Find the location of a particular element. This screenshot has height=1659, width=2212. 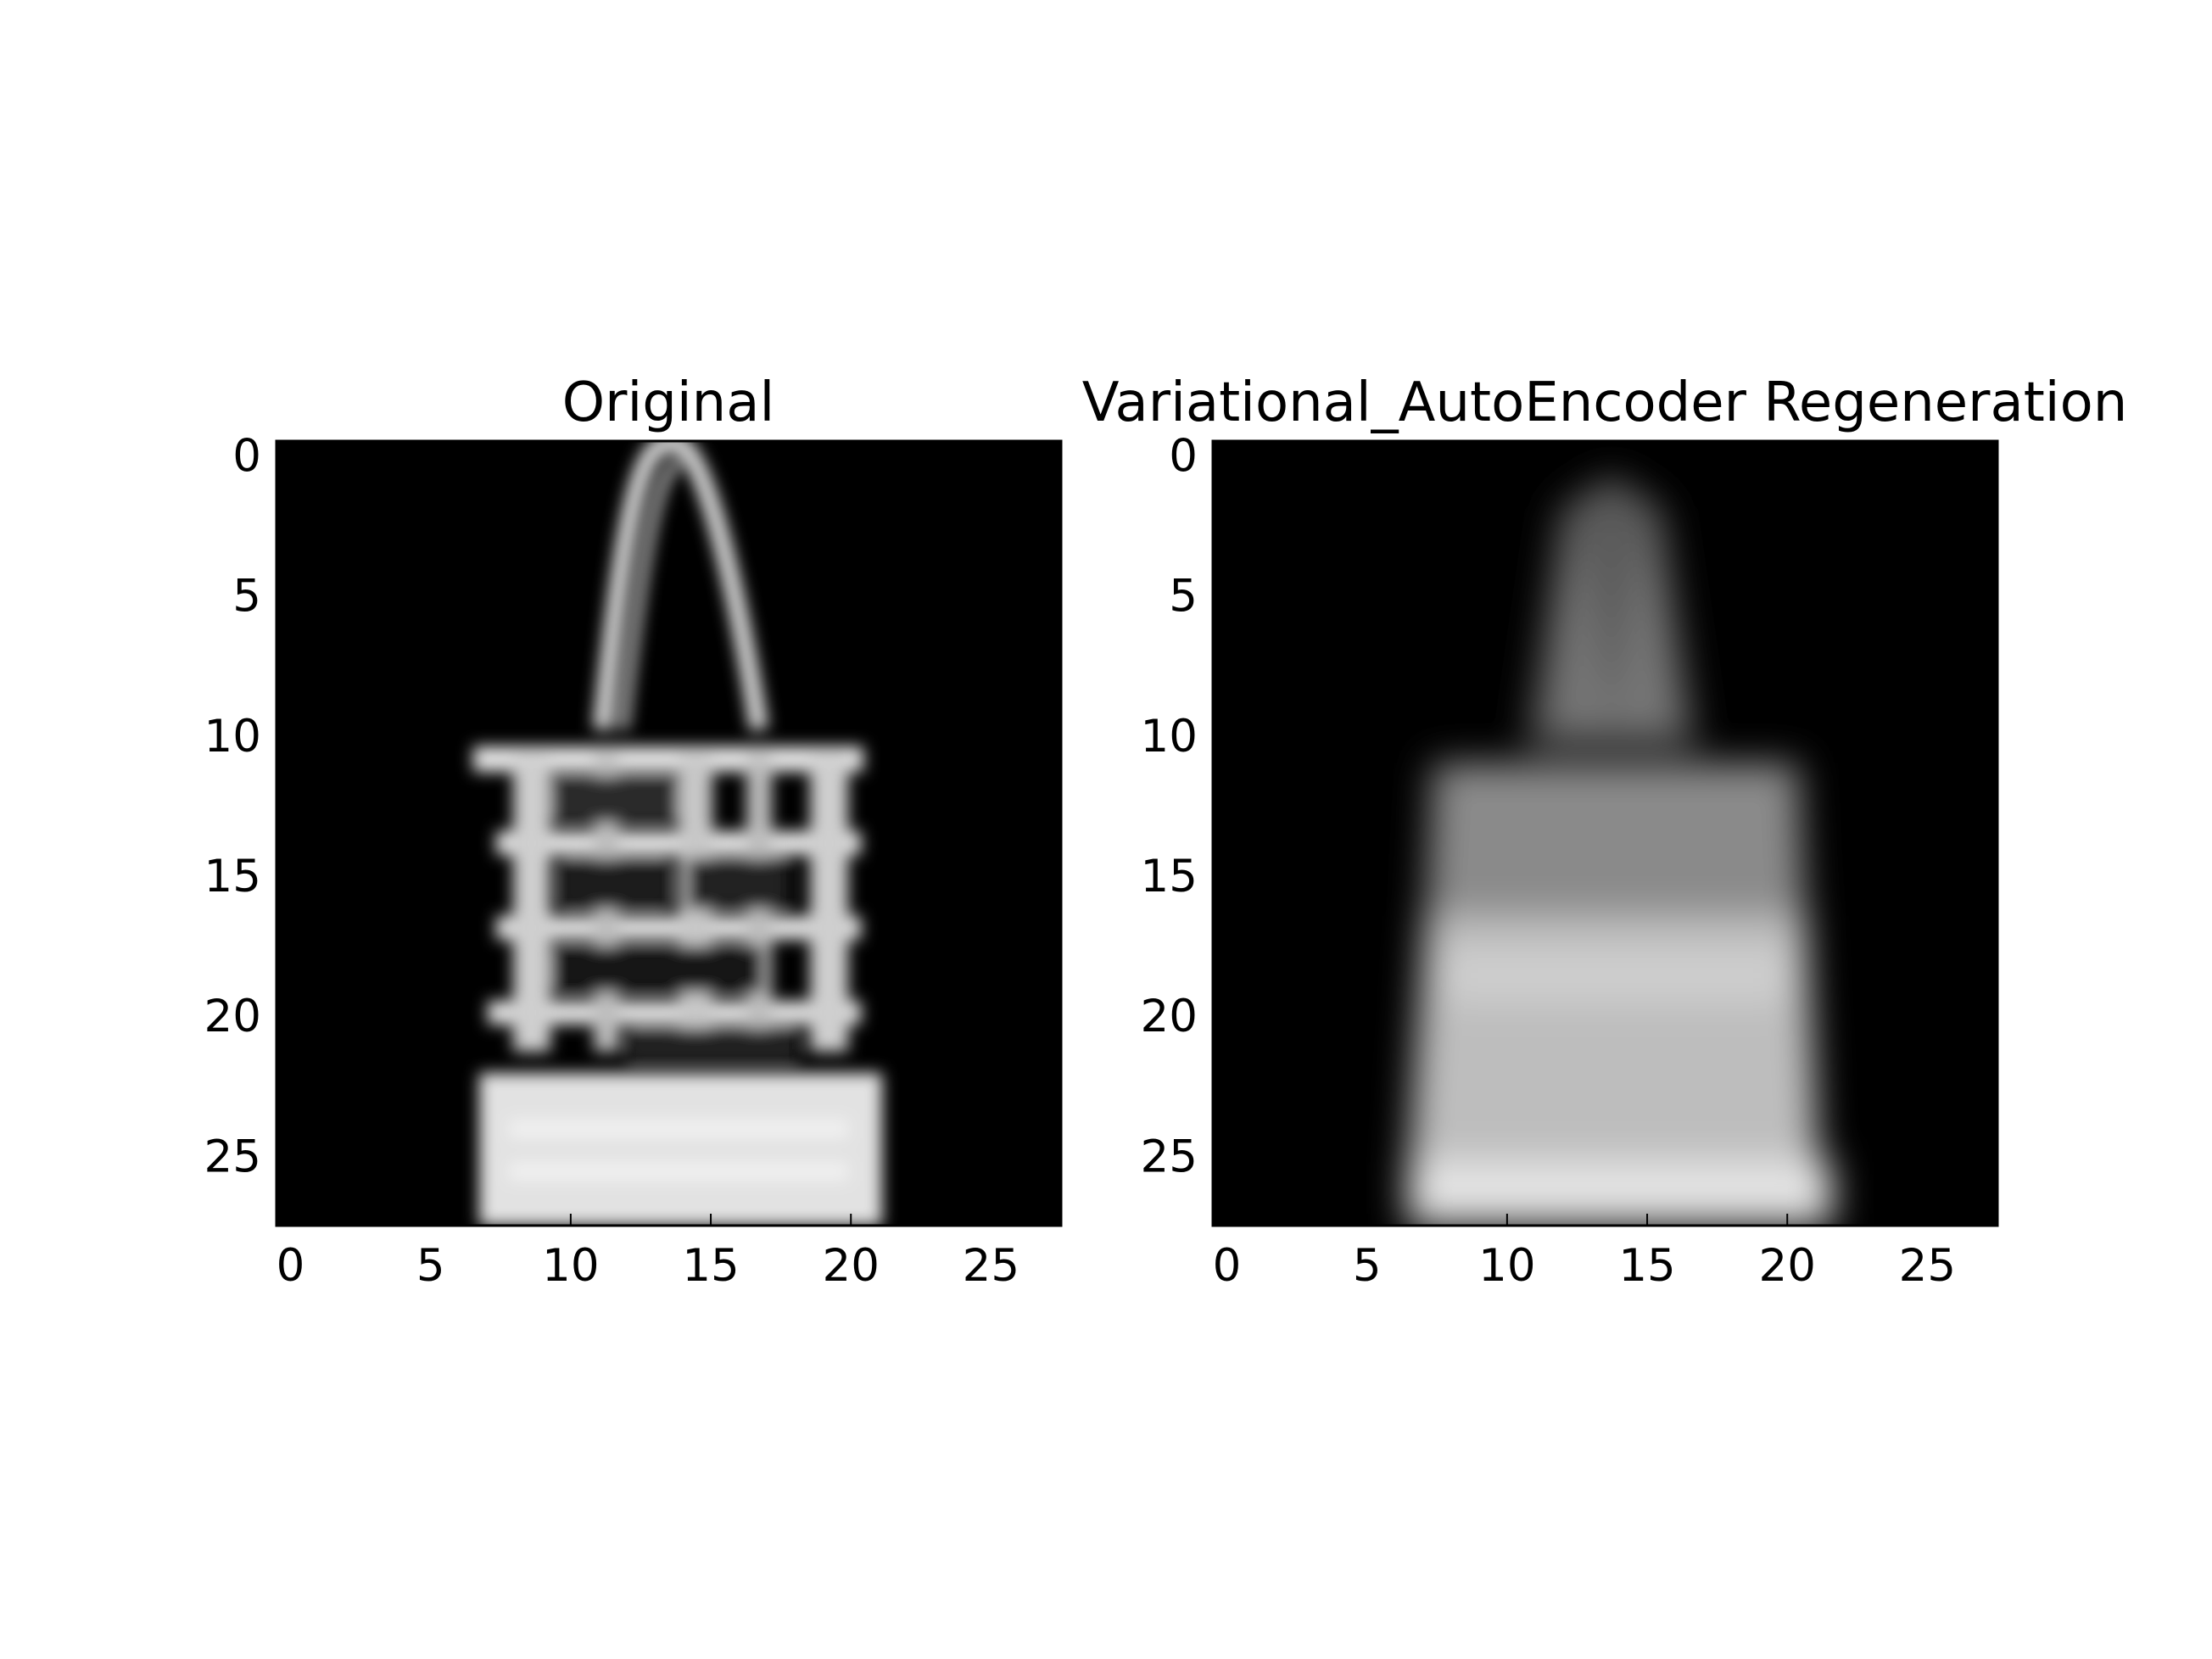

original-ytick-label: 5 is located at coordinates (247, 597).